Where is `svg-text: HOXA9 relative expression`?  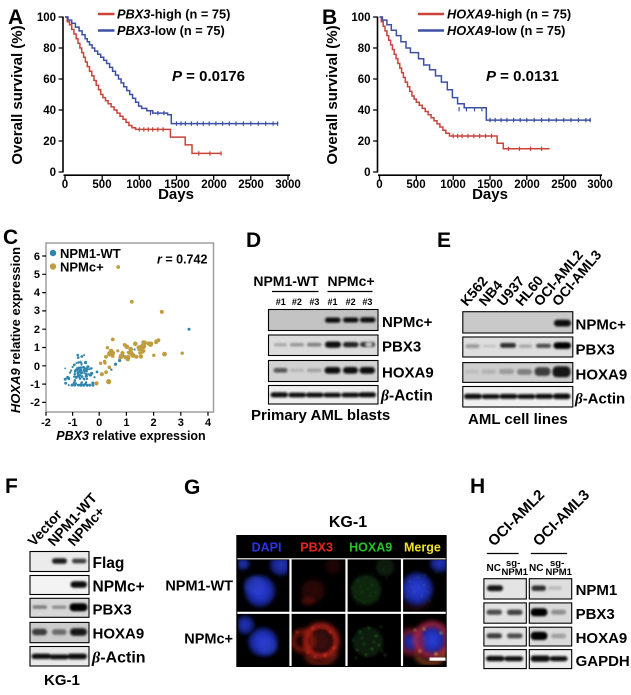
svg-text: HOXA9 relative expression is located at coordinates (15, 330).